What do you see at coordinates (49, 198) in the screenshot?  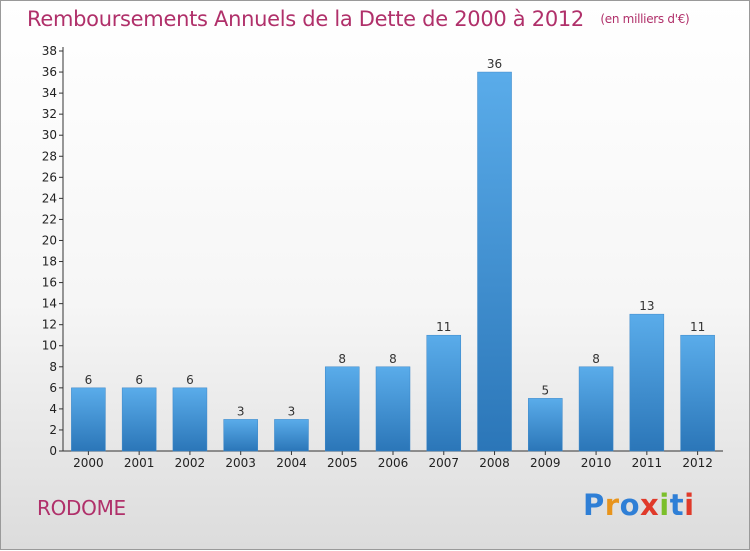 I see `y-tick-label: 24` at bounding box center [49, 198].